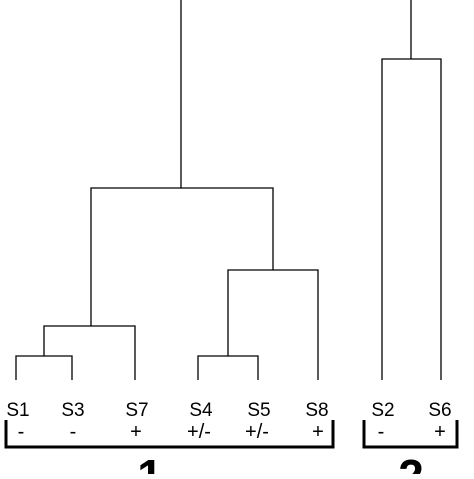 The height and width of the screenshot is (479, 474). Describe the element at coordinates (89, 352) in the screenshot. I see `branch-s1s3-s7` at that location.